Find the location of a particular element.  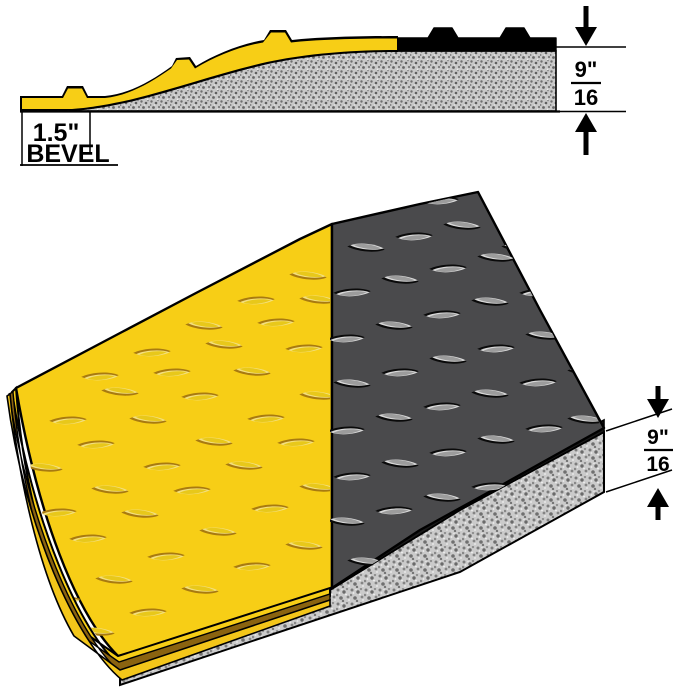

leader-line-bottom is located at coordinates (639, 481).